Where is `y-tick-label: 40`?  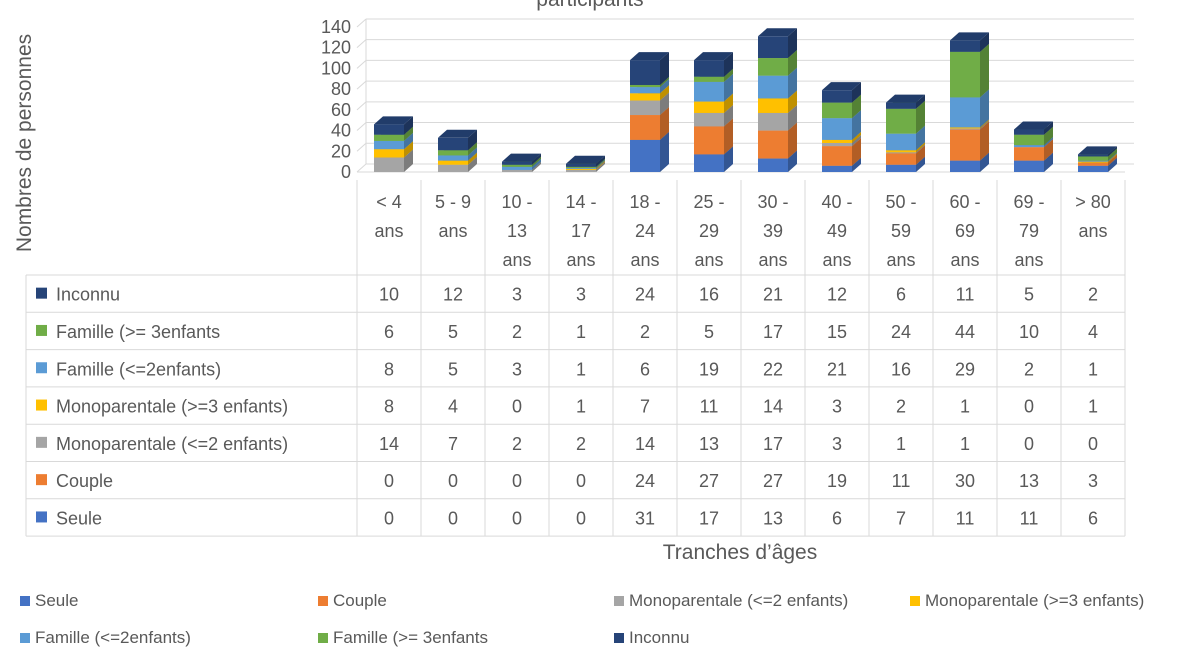
y-tick-label: 40 is located at coordinates (341, 131).